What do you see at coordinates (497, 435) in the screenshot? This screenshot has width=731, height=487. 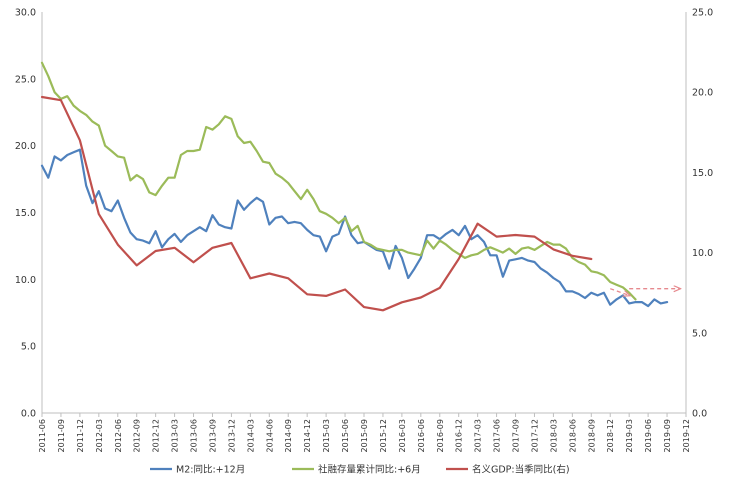 I see `x-tick-label: 2017-06` at bounding box center [497, 435].